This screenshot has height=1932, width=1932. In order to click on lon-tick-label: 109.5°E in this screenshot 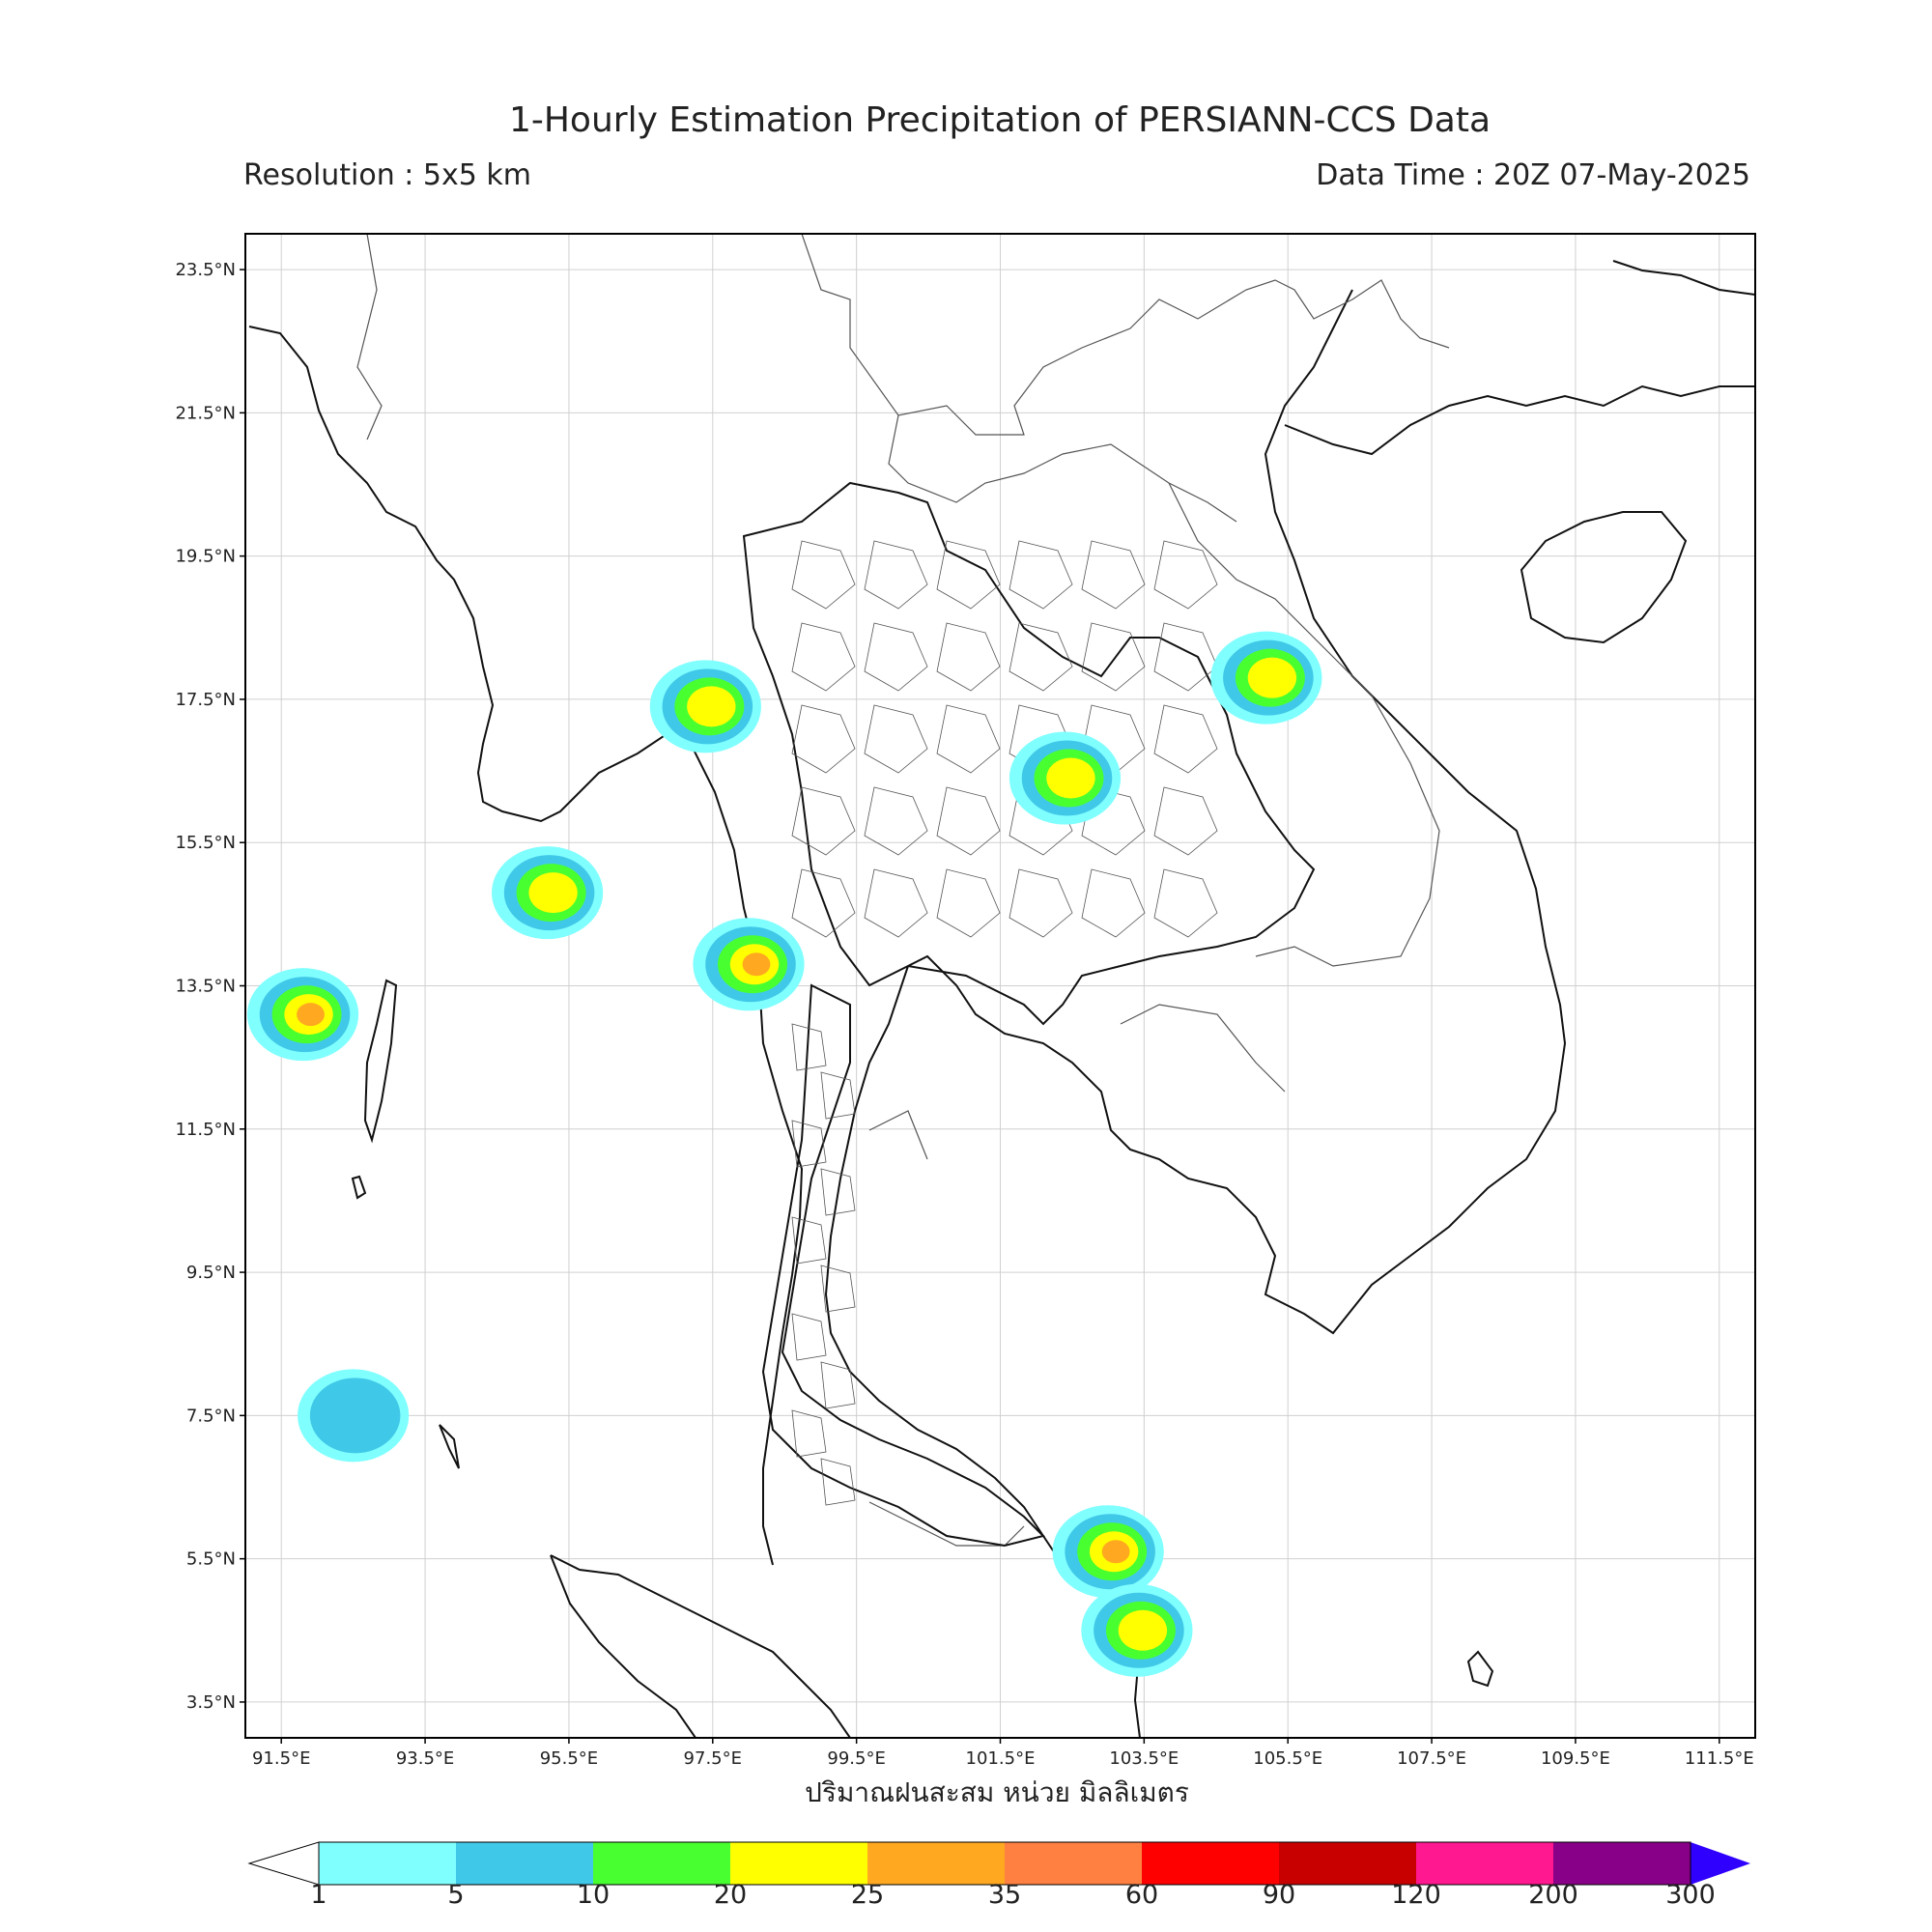, I will do `click(1575, 1758)`.